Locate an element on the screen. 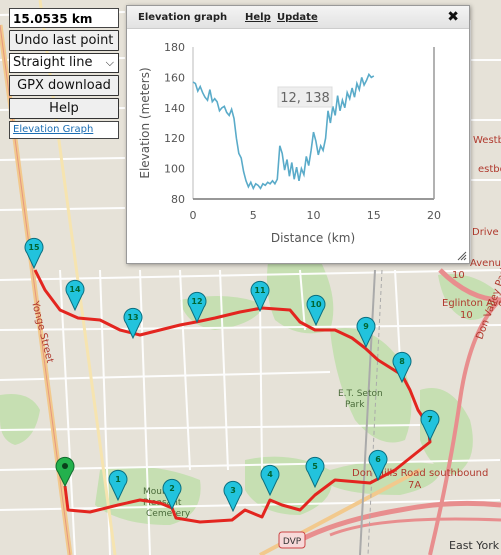 This screenshot has height=555, width=501. y-tick-label: 180 is located at coordinates (174, 47).